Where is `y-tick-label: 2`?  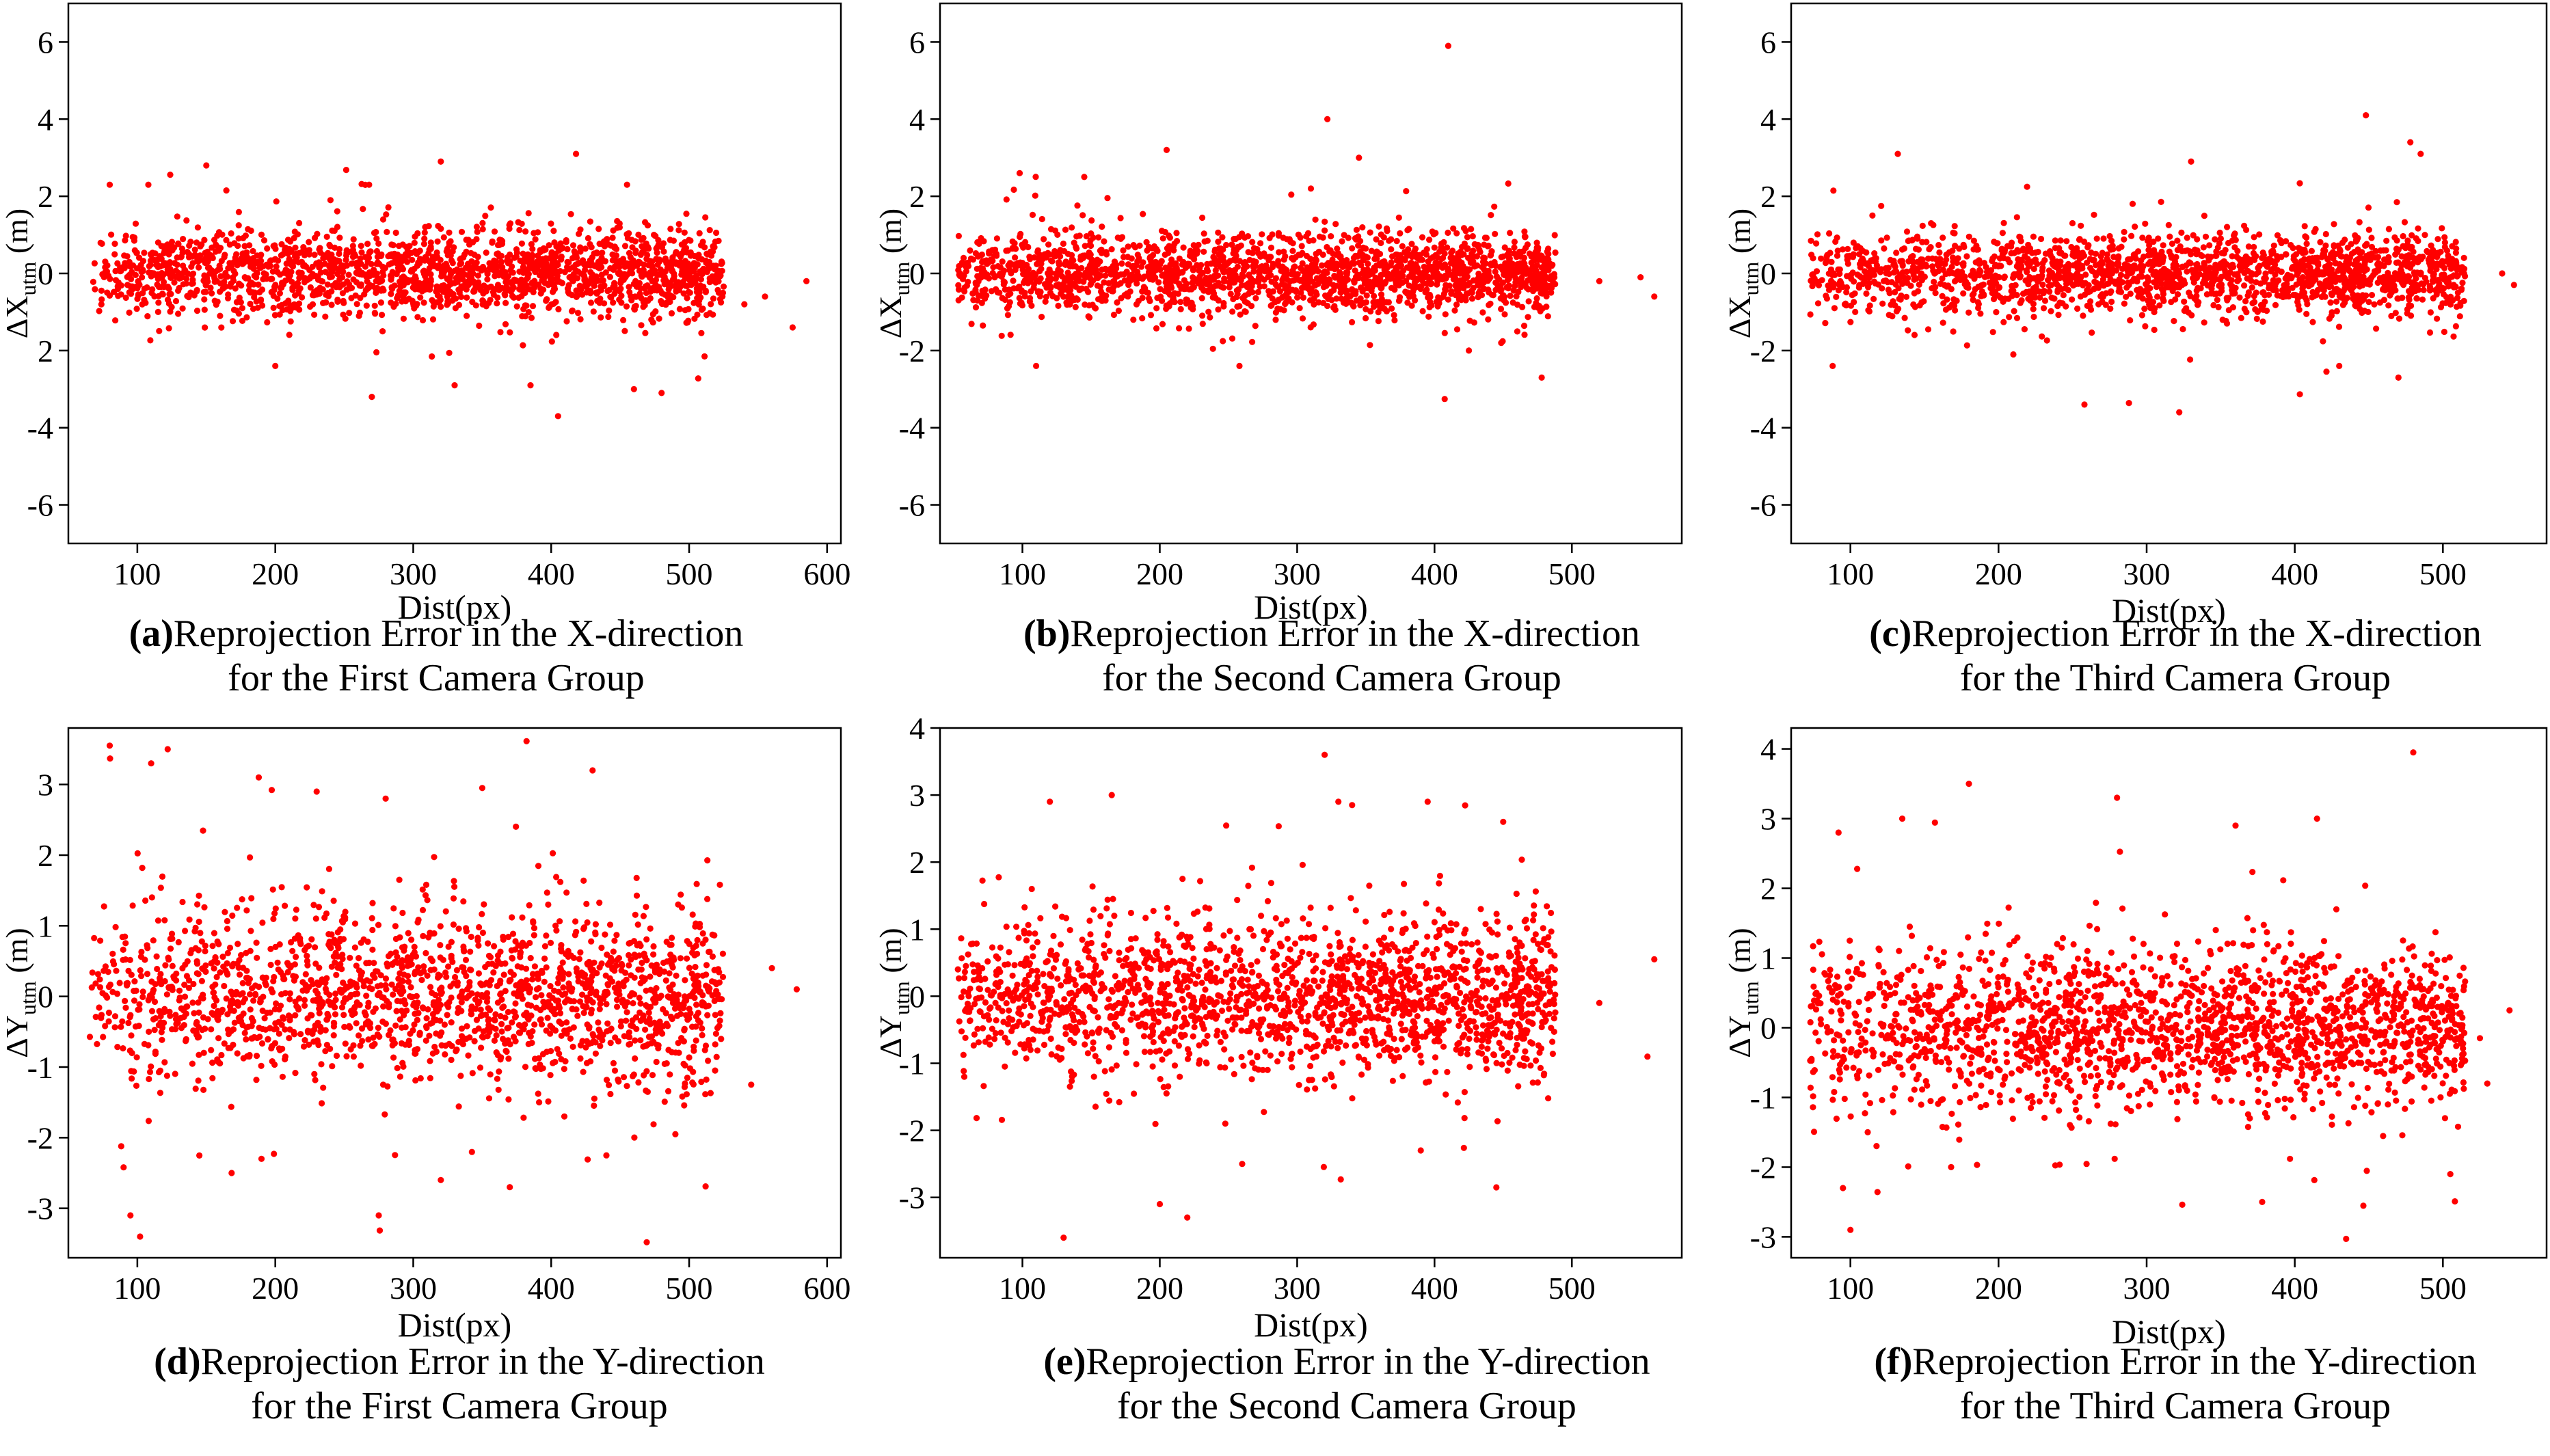 y-tick-label: 2 is located at coordinates (45, 351).